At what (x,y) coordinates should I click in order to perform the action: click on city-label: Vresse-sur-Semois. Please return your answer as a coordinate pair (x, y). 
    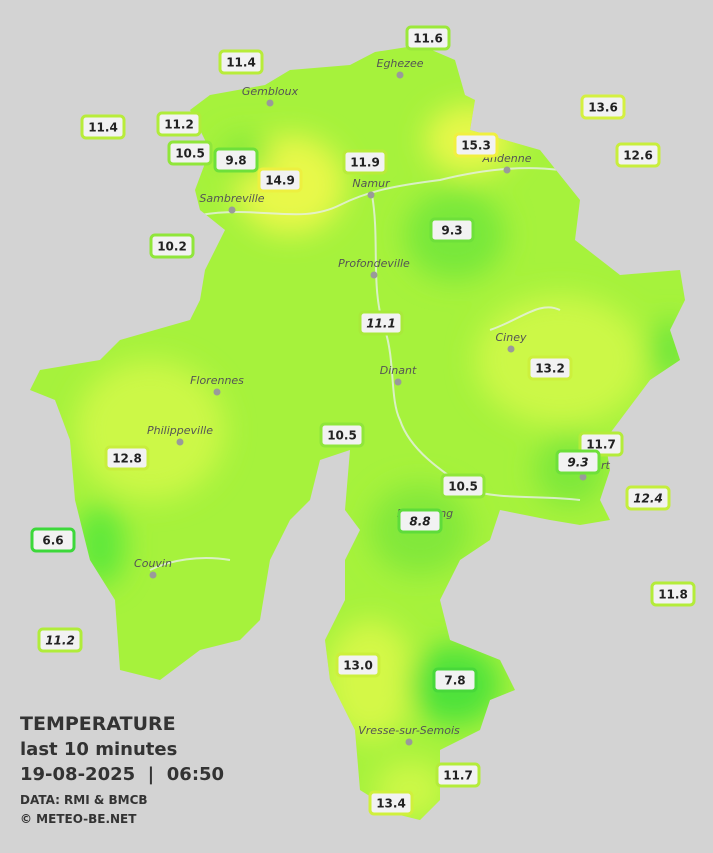
    Looking at the image, I should click on (409, 730).